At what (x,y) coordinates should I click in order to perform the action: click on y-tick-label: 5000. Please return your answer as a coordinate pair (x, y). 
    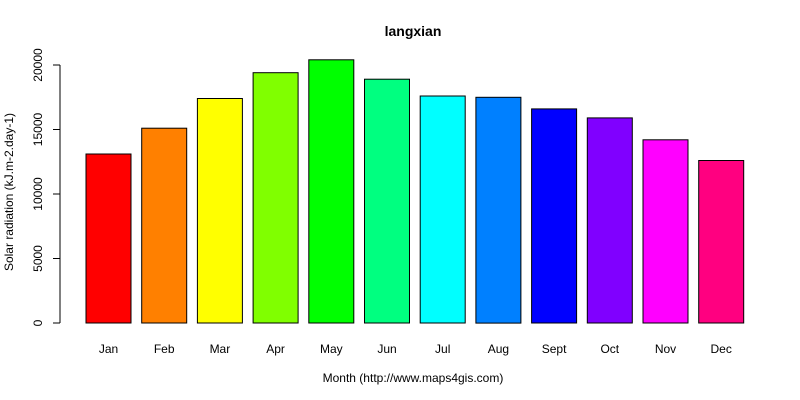
    Looking at the image, I should click on (38, 258).